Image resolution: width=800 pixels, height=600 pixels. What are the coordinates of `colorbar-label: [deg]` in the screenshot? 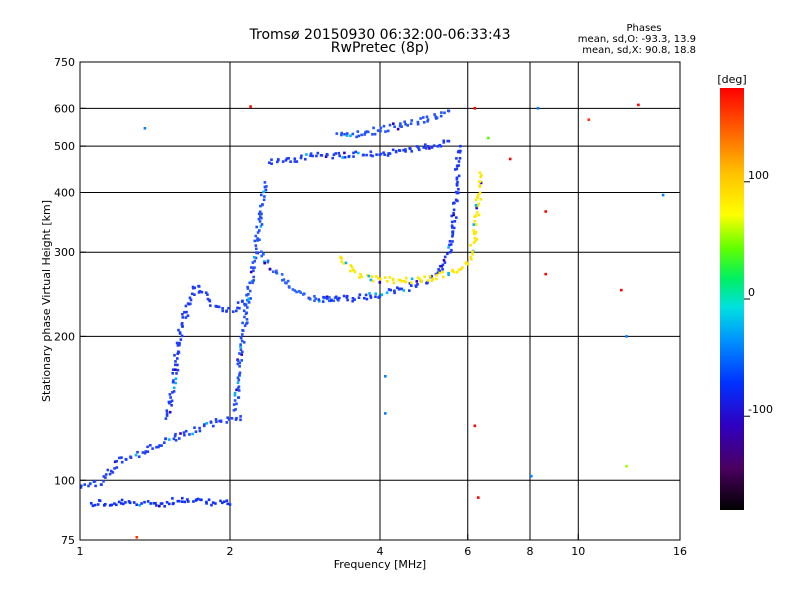 It's located at (731, 79).